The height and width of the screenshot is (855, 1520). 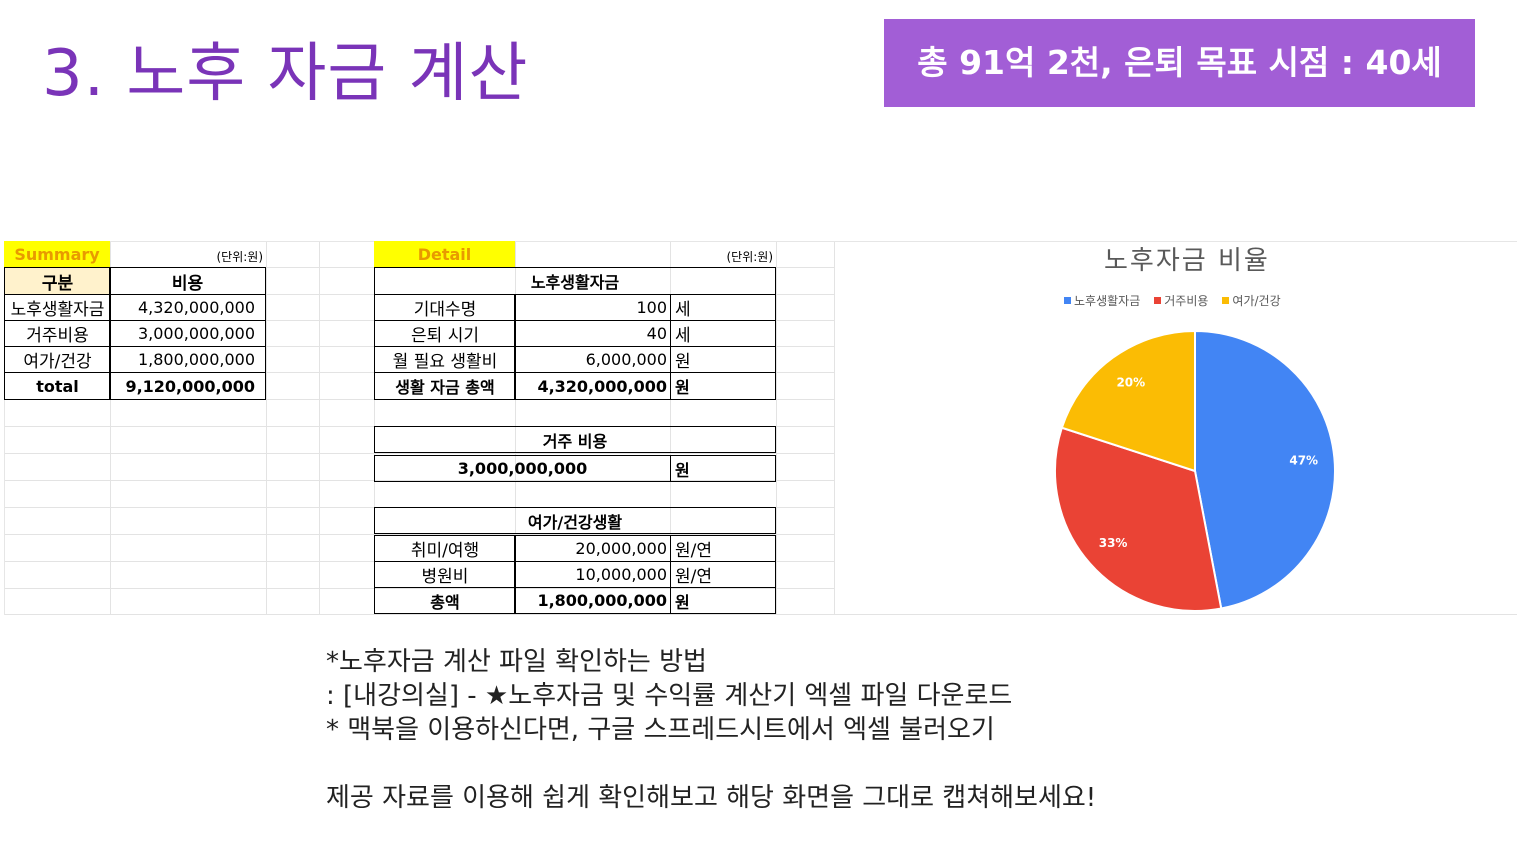 What do you see at coordinates (592, 574) in the screenshot?
I see `leisure-row-value: 10,000,000` at bounding box center [592, 574].